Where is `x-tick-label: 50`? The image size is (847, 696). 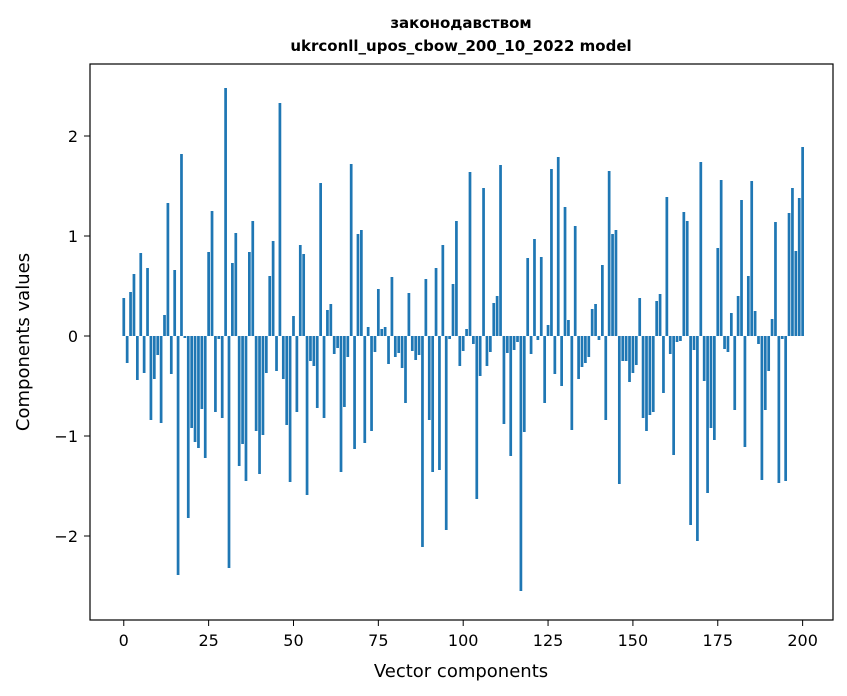 x-tick-label: 50 is located at coordinates (293, 640).